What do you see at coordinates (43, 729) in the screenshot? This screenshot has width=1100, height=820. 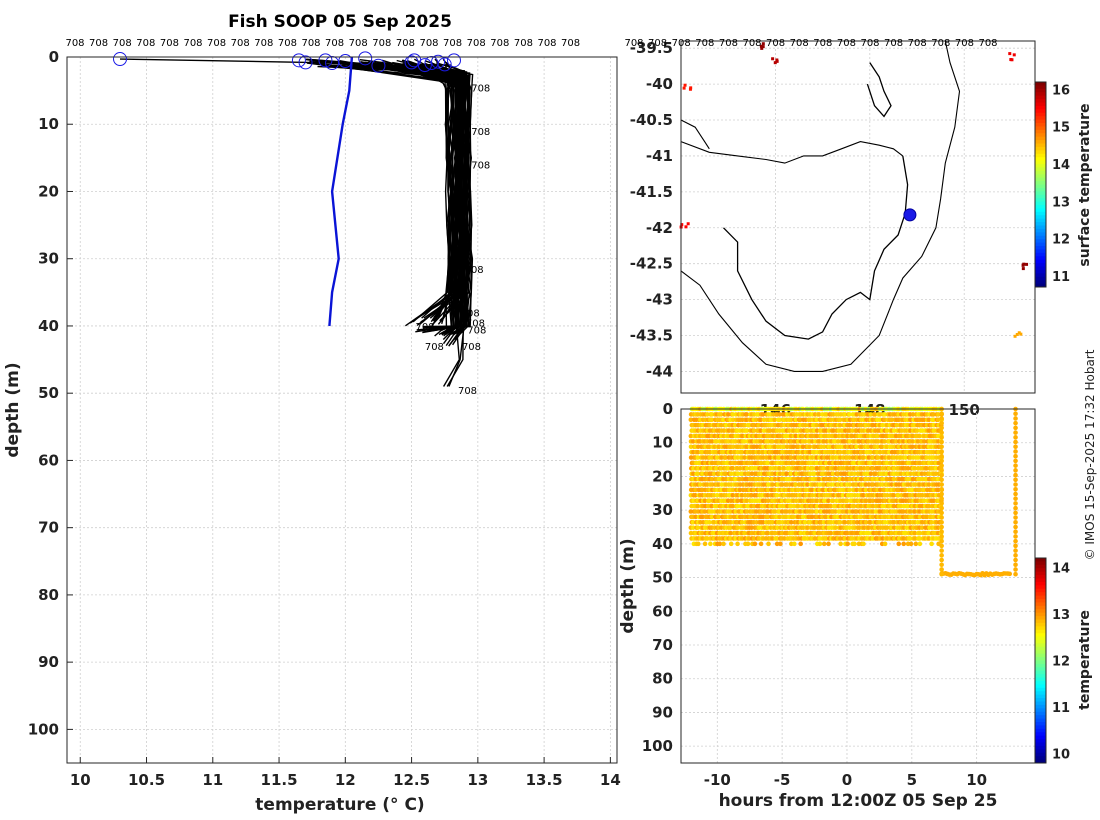 I see `profile-y-tick-label: 100` at bounding box center [43, 729].